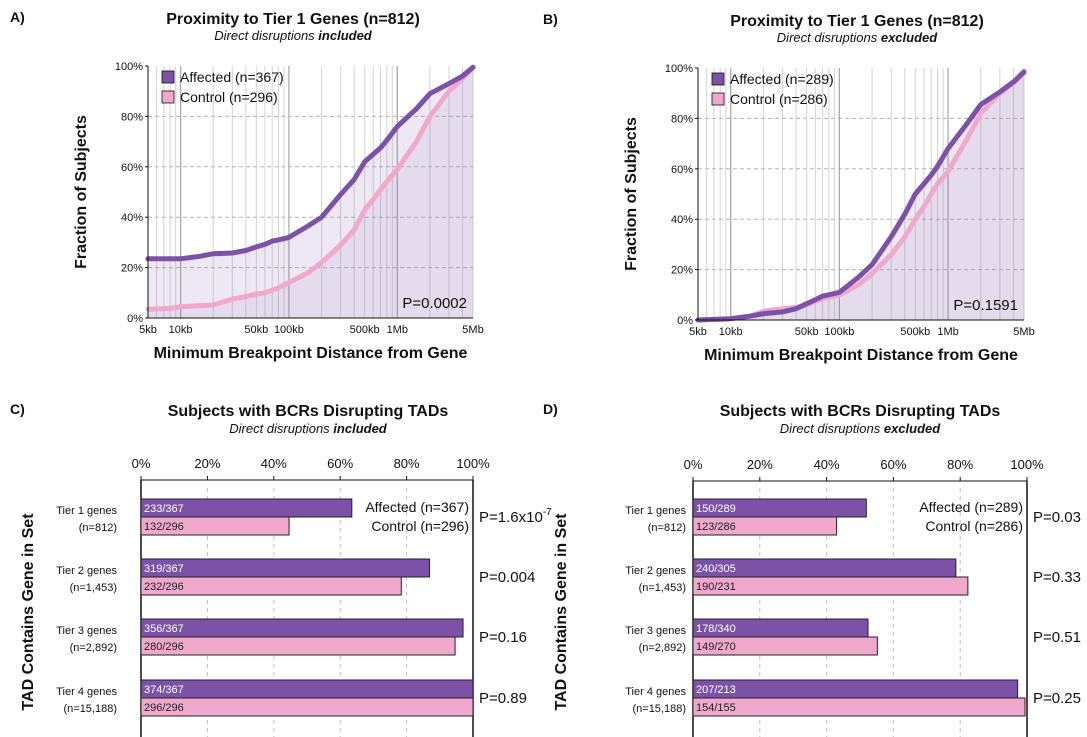  I want to click on chart-subtitle: Direct disruptions excluded, so click(857, 37).